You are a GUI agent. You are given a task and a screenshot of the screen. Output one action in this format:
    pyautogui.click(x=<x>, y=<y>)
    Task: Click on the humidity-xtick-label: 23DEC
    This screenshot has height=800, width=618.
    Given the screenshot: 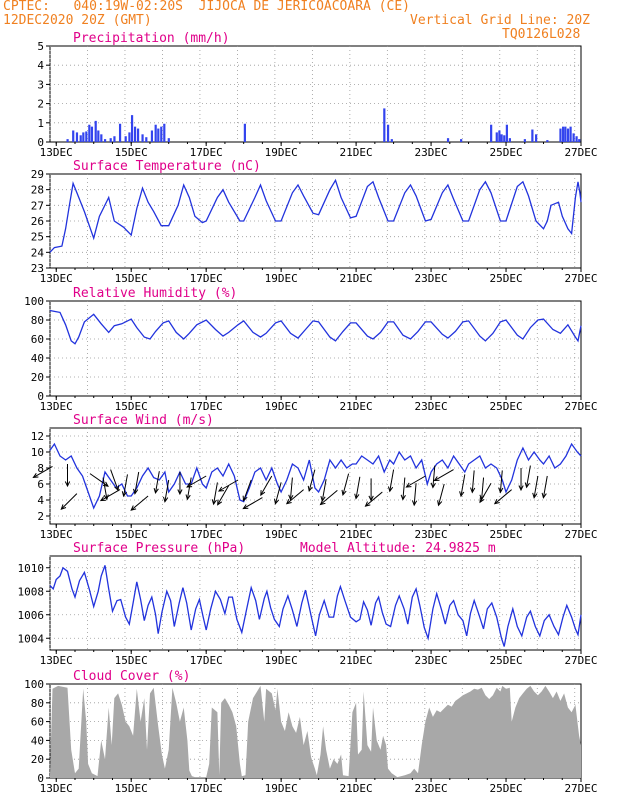 What is the action you would take?
    pyautogui.click(x=431, y=406)
    